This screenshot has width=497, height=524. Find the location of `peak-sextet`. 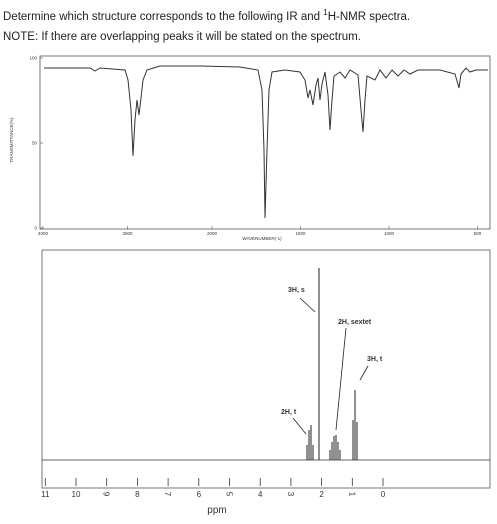

peak-sextet is located at coordinates (335, 447).